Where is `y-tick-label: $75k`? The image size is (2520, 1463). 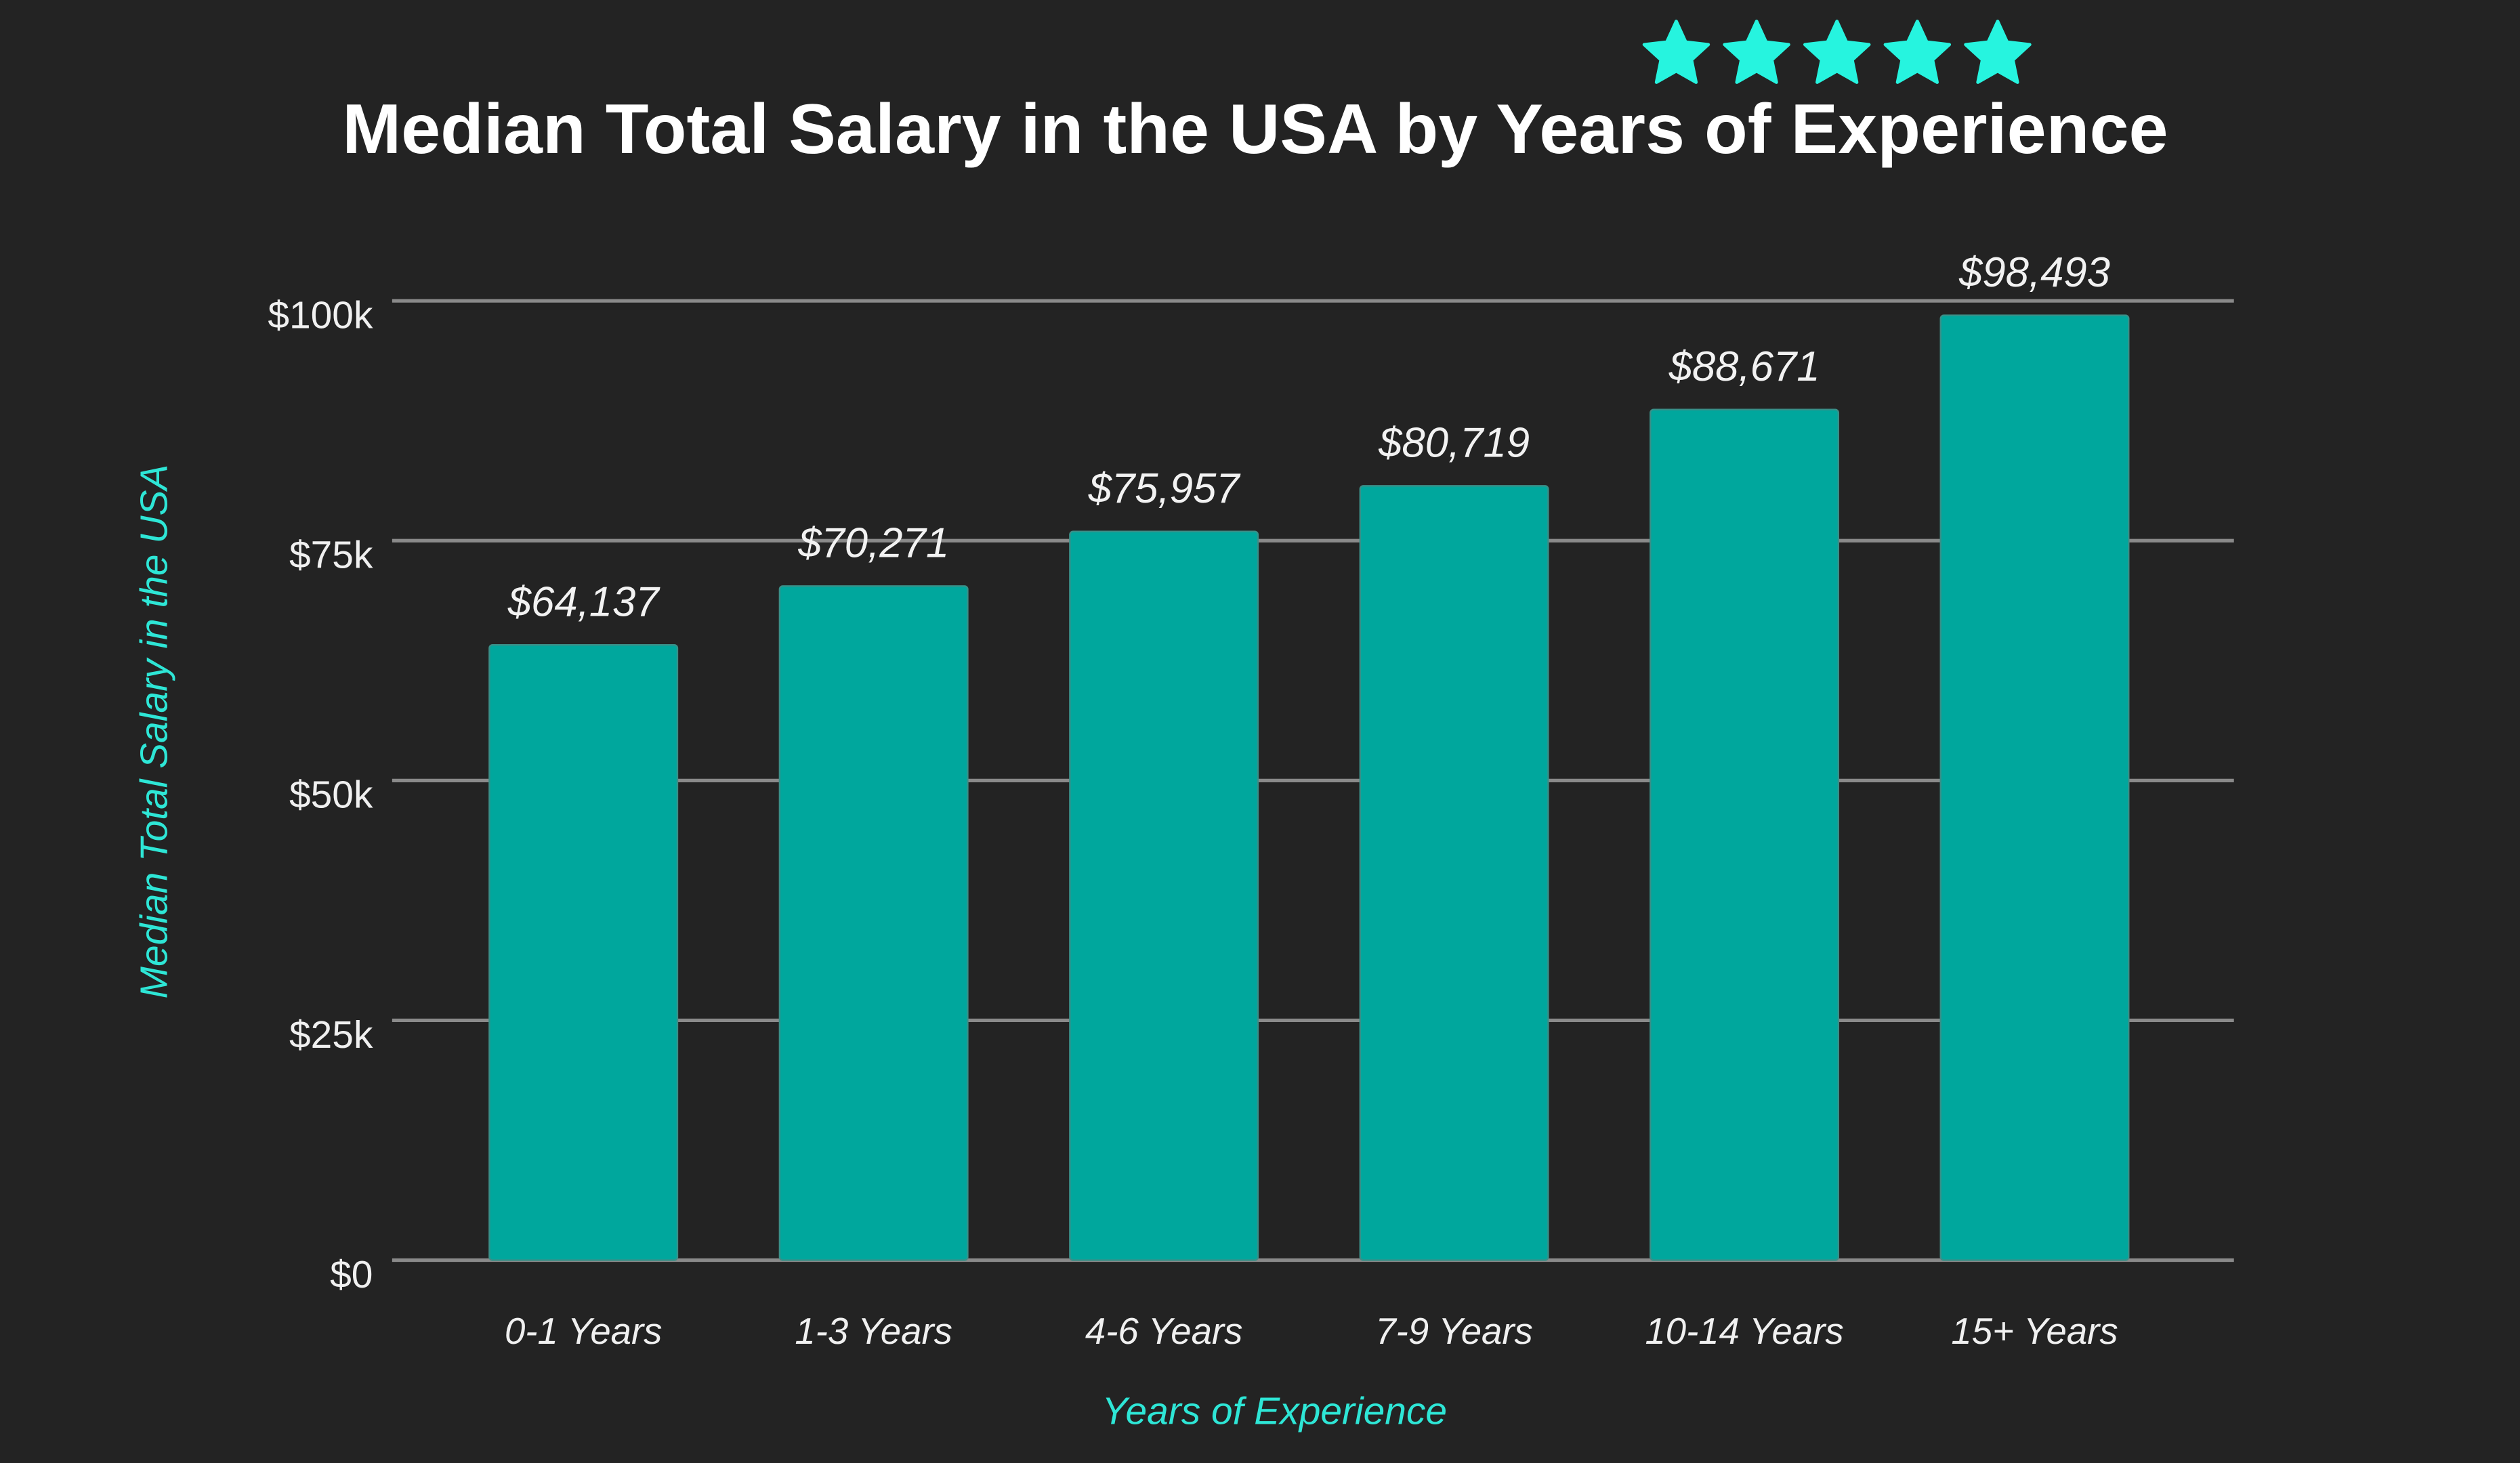
y-tick-label: $75k is located at coordinates (331, 556).